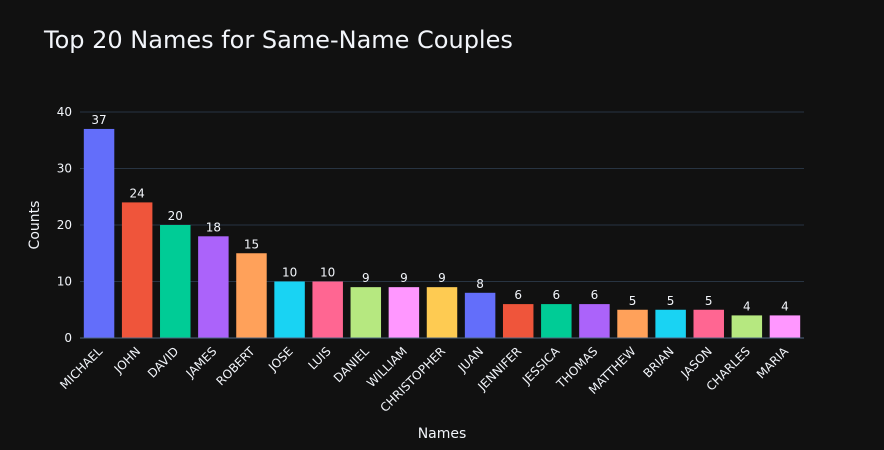 The image size is (884, 450). Describe the element at coordinates (413, 379) in the screenshot. I see `x-tick-label: CHRISTOPHER` at that location.